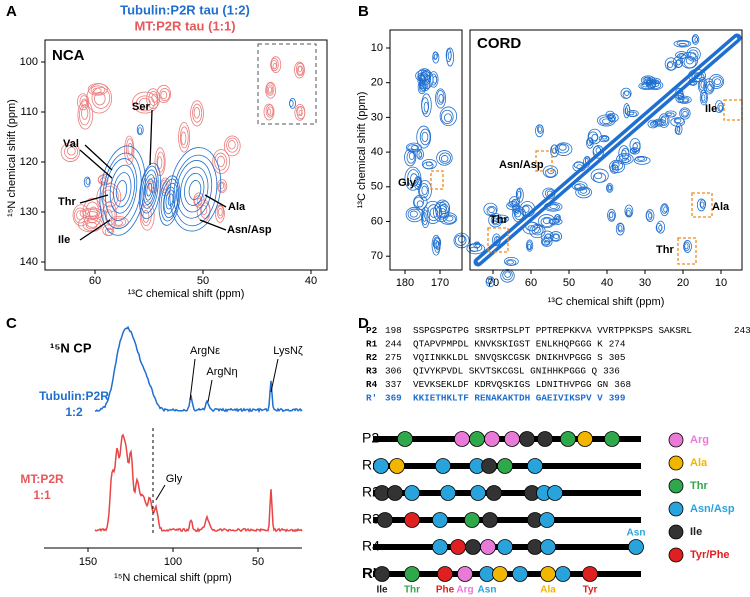  I want to click on trace-label: 1:2, so click(74, 412).